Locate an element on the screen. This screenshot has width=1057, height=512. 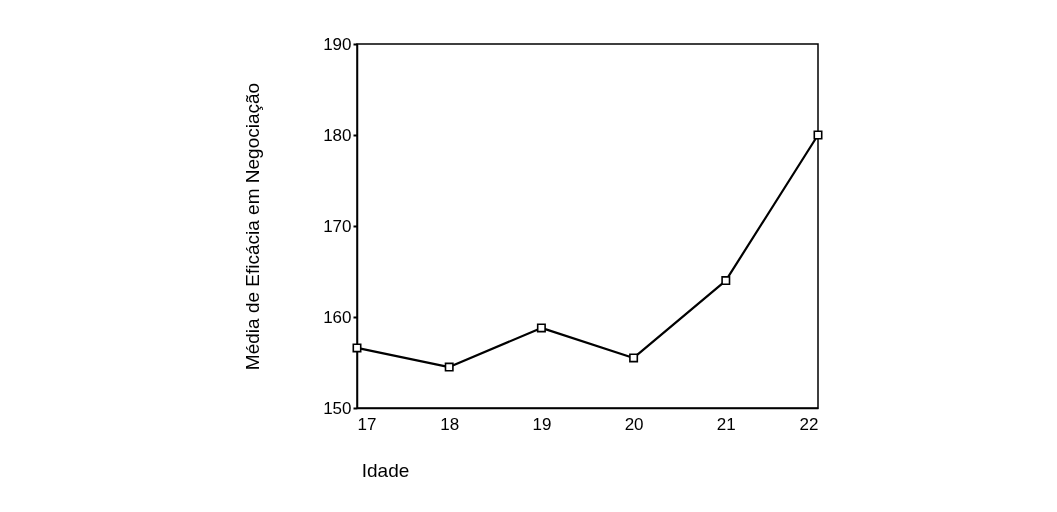
x-axis-title: Idade is located at coordinates (385, 470).